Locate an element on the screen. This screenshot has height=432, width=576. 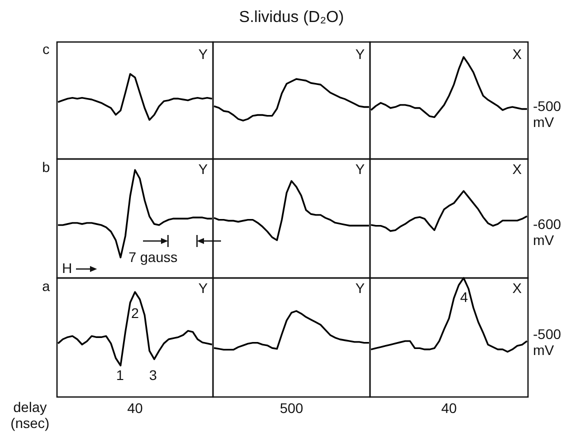
annotation: 3 is located at coordinates (153, 375).